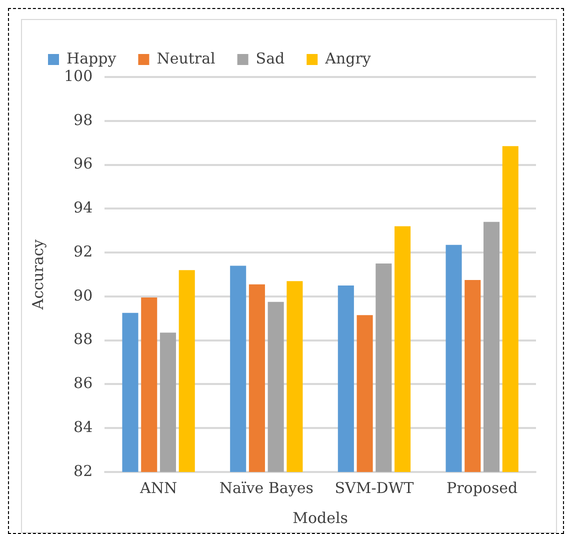  What do you see at coordinates (83, 471) in the screenshot?
I see `y-tick-label: 82` at bounding box center [83, 471].